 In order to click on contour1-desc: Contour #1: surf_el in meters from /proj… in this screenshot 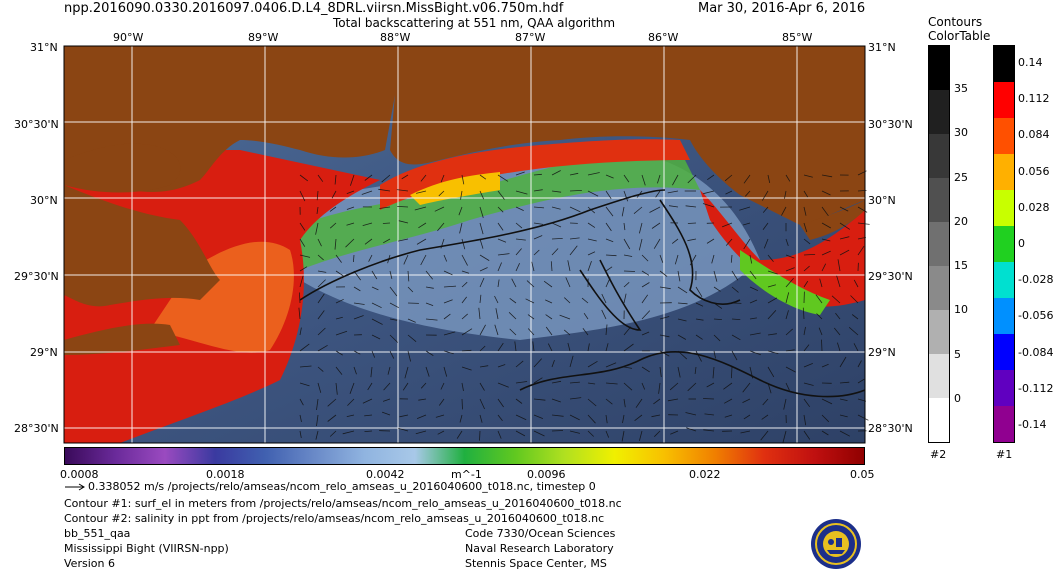, I will do `click(343, 503)`.